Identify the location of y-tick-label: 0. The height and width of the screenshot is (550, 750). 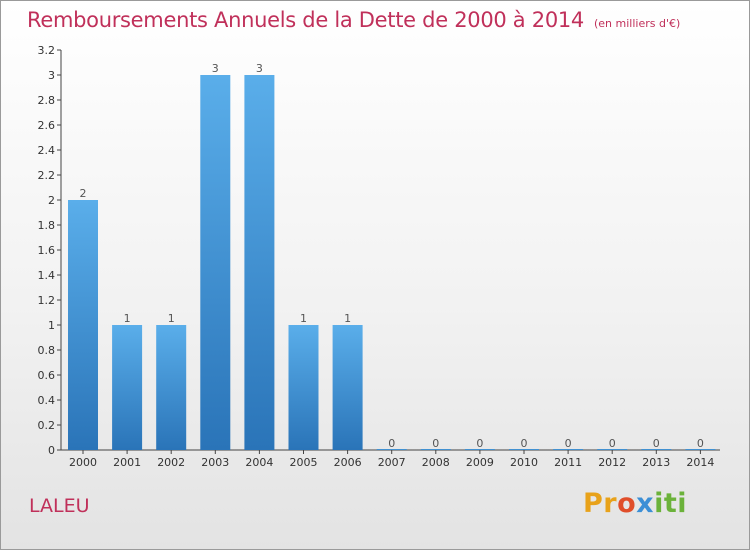
(51, 450).